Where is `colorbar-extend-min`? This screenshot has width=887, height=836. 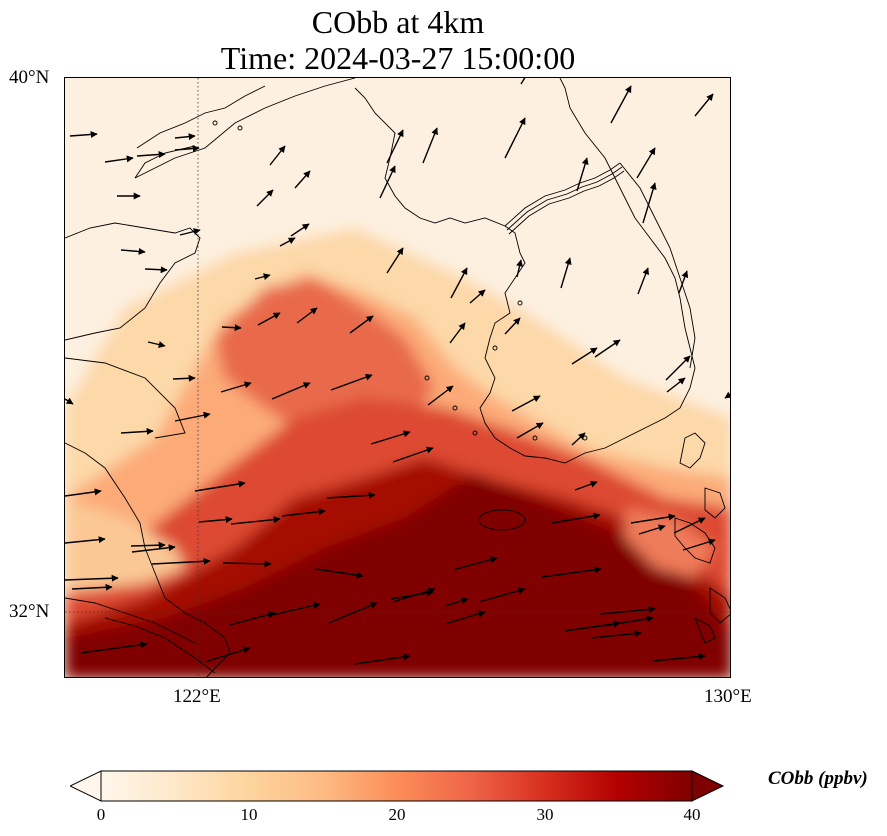
colorbar-extend-min is located at coordinates (86, 786).